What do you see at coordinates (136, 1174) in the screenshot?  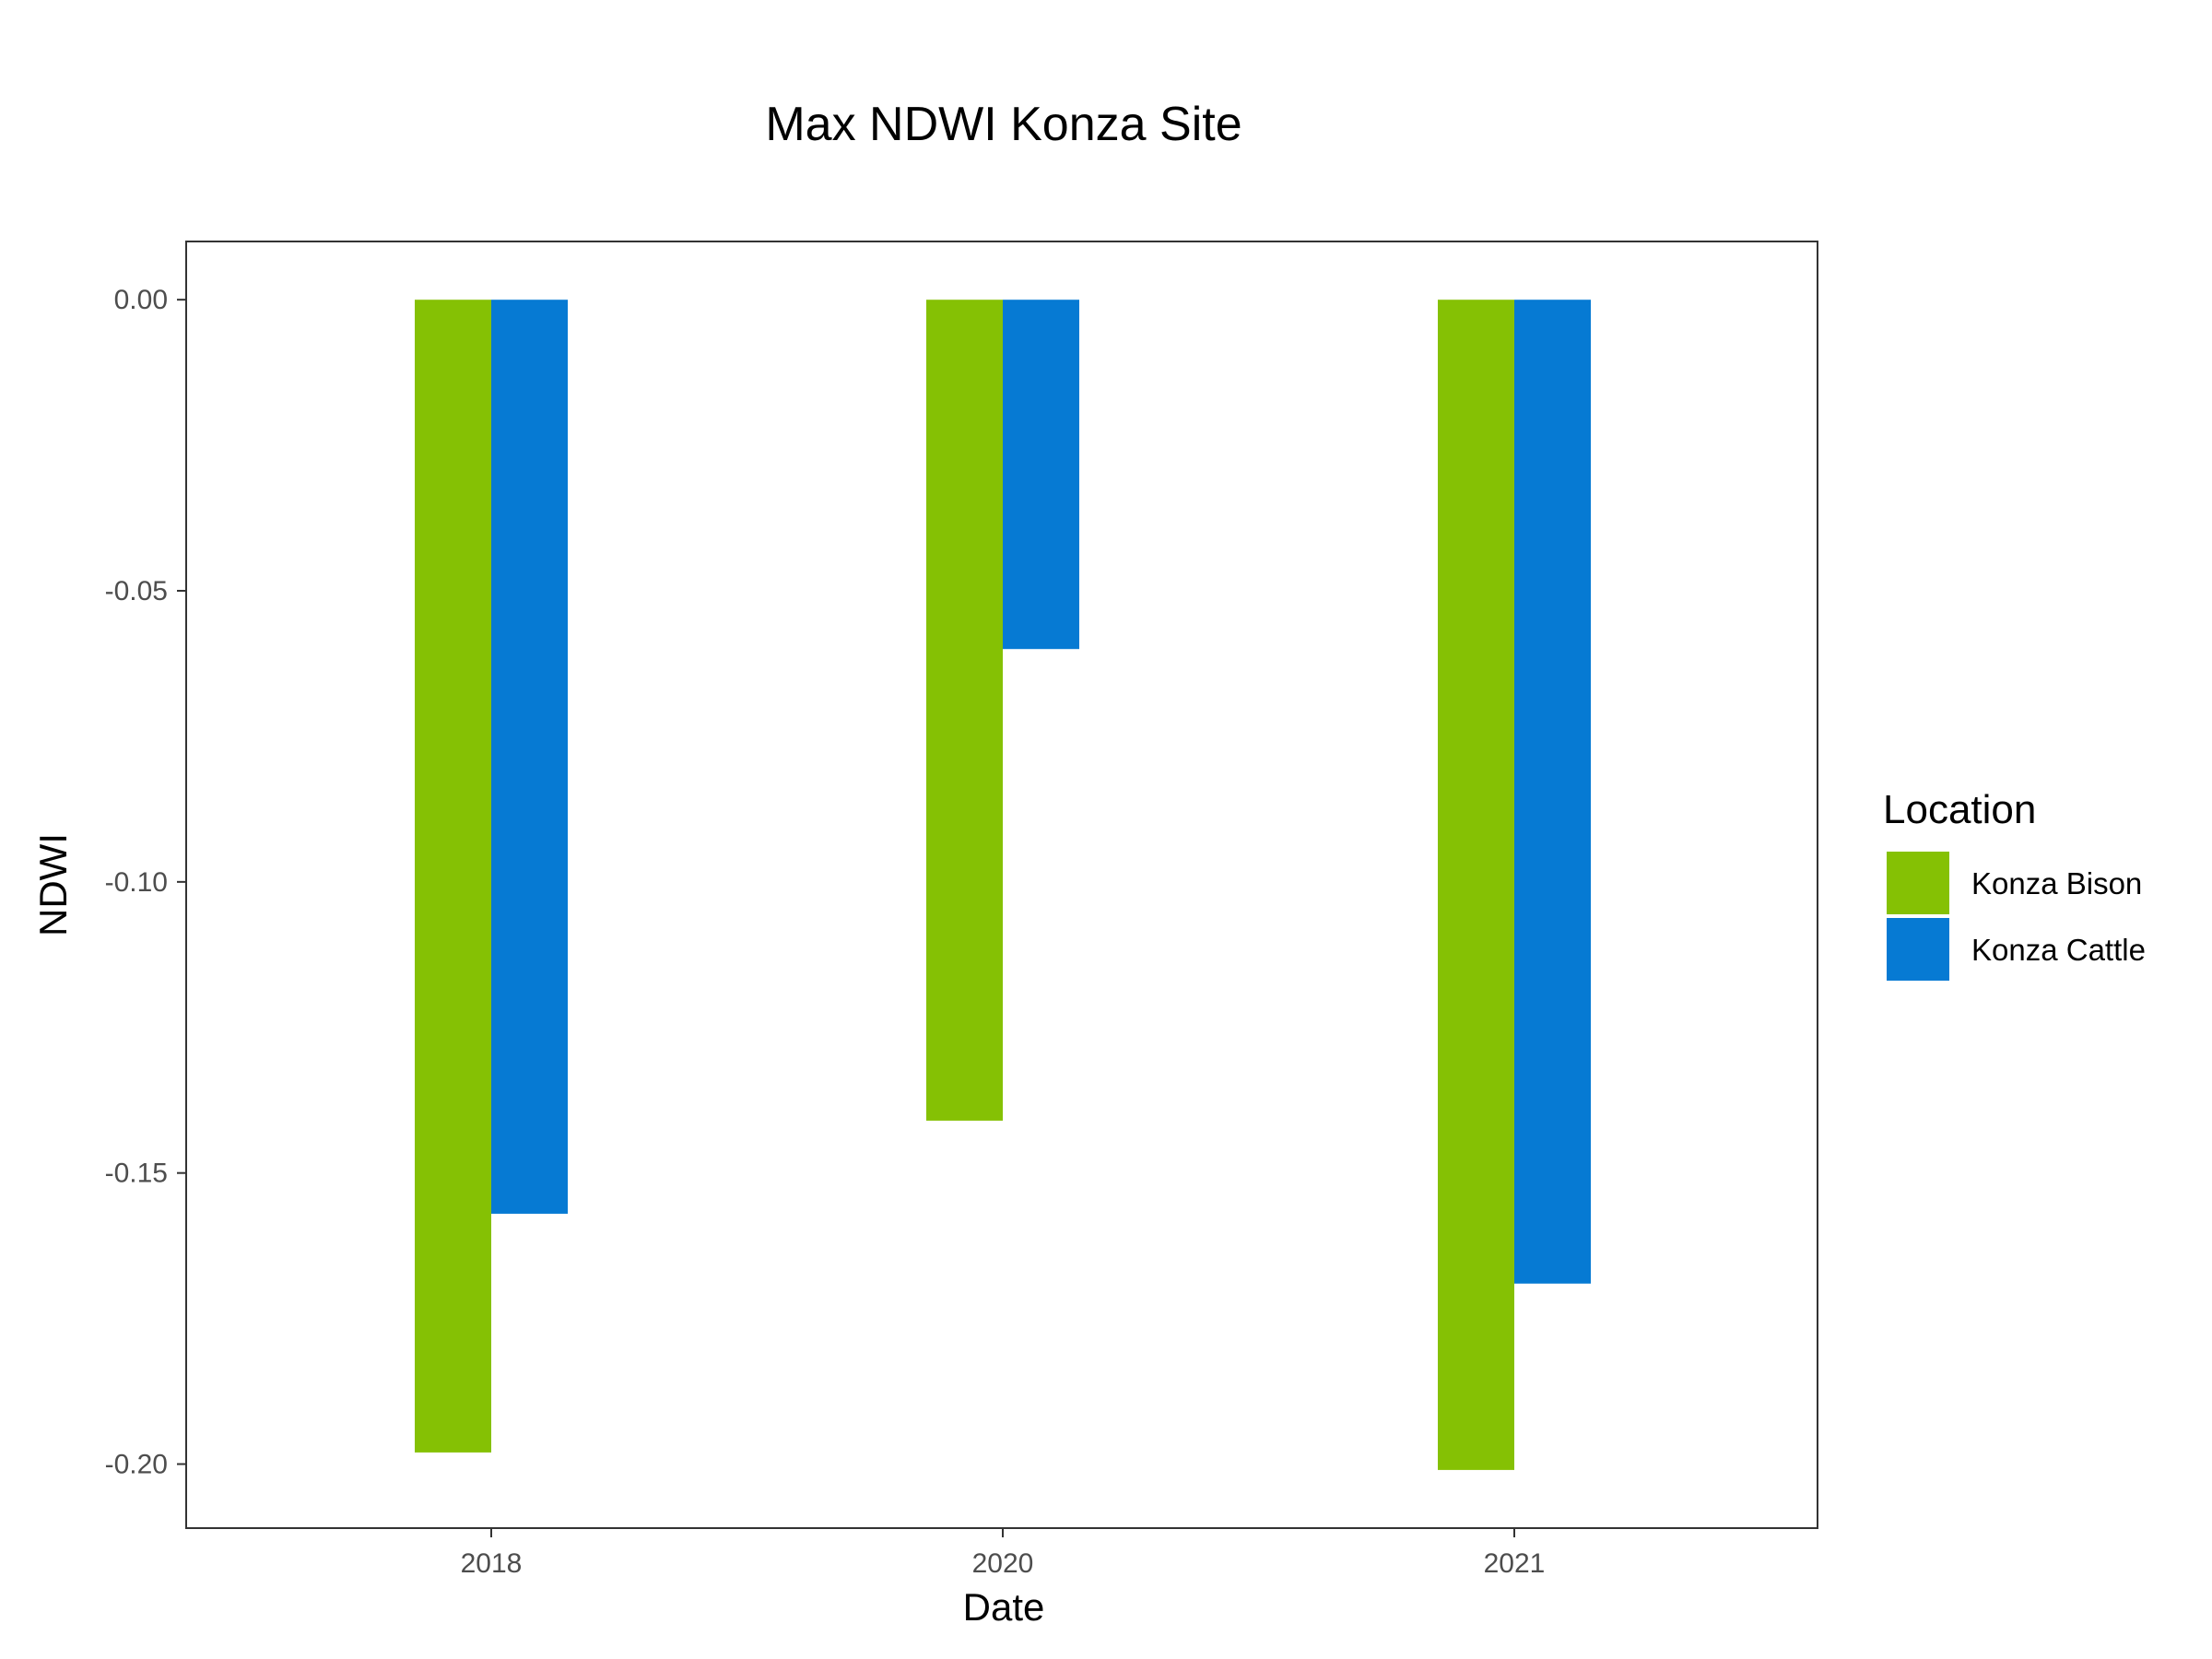 I see `y-tick-label: -0.15` at bounding box center [136, 1174].